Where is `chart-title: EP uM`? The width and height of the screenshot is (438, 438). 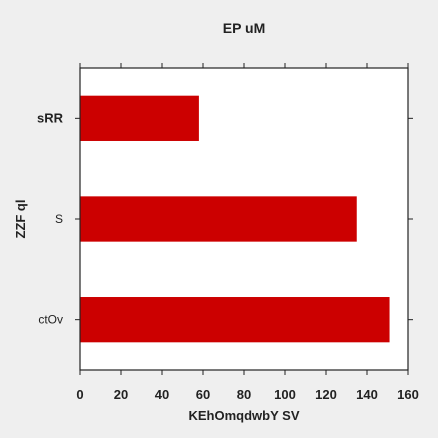
chart-title: EP uM is located at coordinates (244, 28).